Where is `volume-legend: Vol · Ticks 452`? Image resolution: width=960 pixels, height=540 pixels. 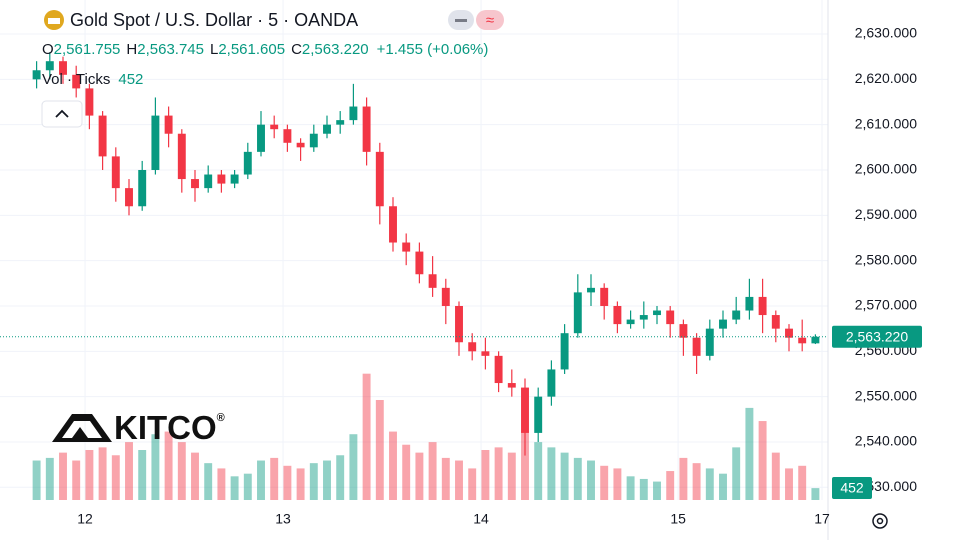 volume-legend: Vol · Ticks 452 is located at coordinates (92, 79).